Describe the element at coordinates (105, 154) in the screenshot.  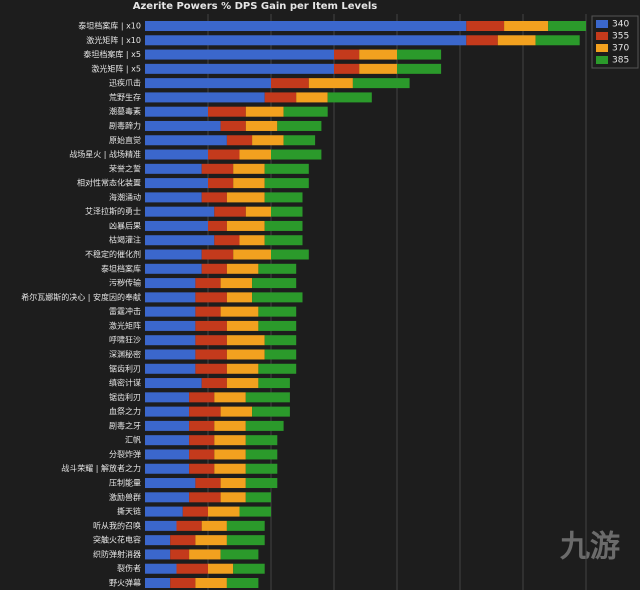
I see `y-tick-label: 战场星火 | 战场精准` at that location.